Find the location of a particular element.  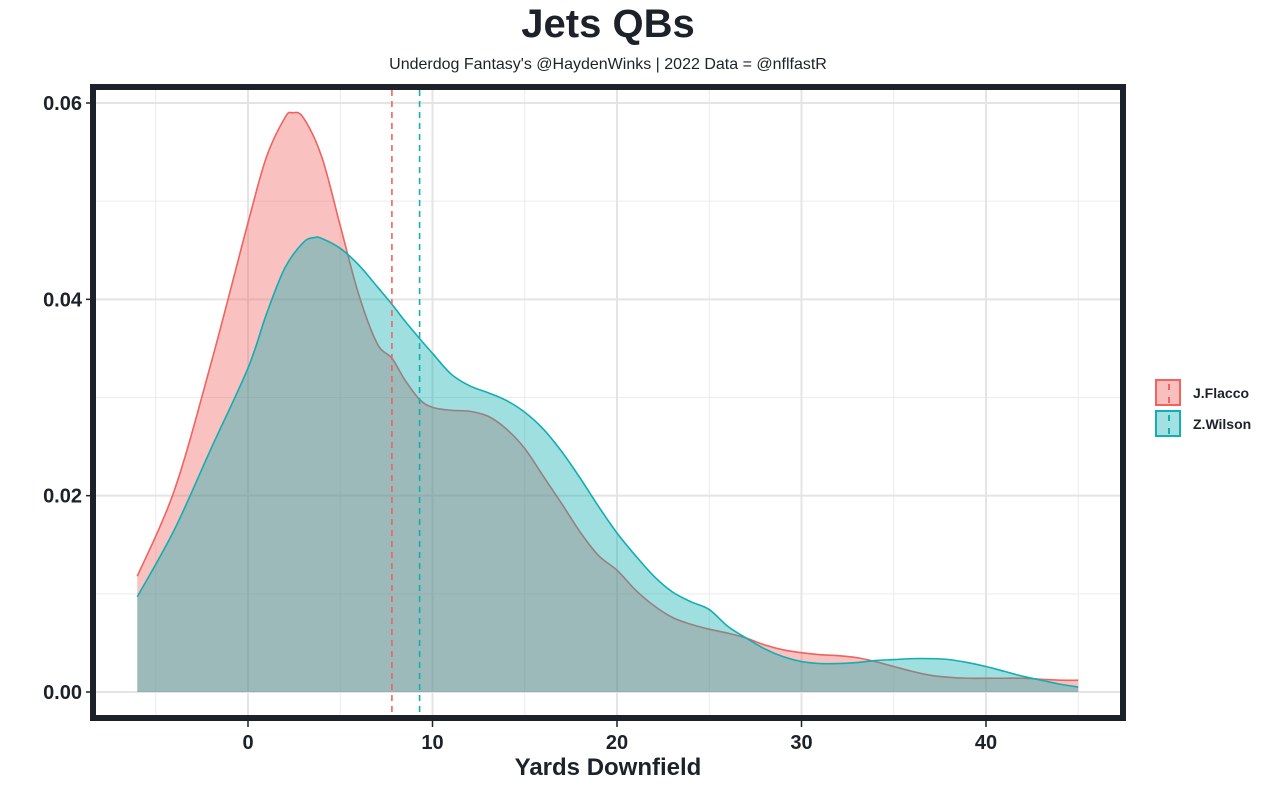

y-tick-label: 0.04 is located at coordinates (63, 300).